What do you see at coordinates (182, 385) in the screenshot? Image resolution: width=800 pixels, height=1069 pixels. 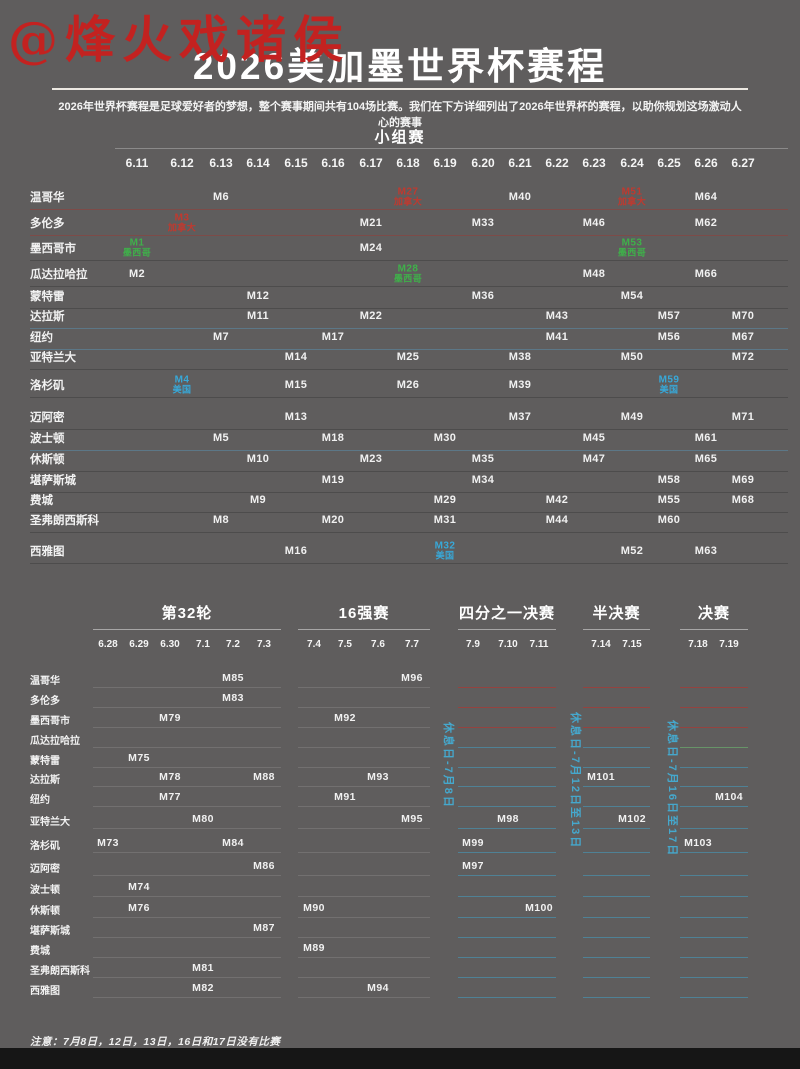 I see `match-cell-hosted: M4 美国` at bounding box center [182, 385].